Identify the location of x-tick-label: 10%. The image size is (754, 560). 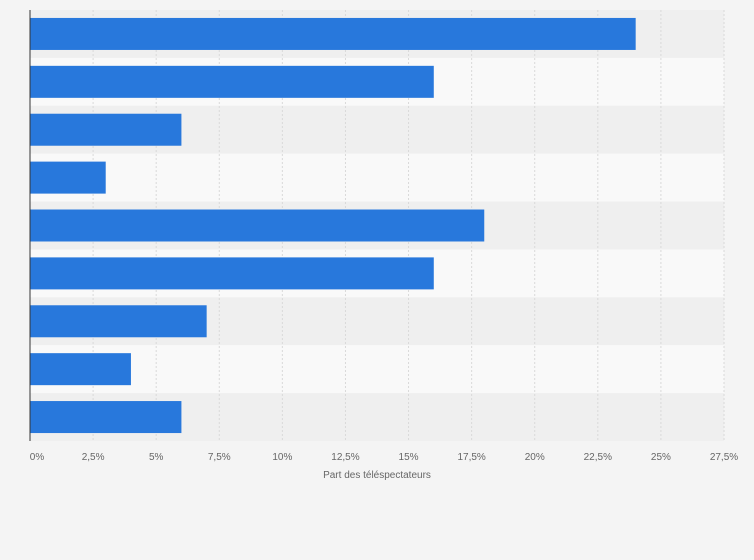
(282, 457).